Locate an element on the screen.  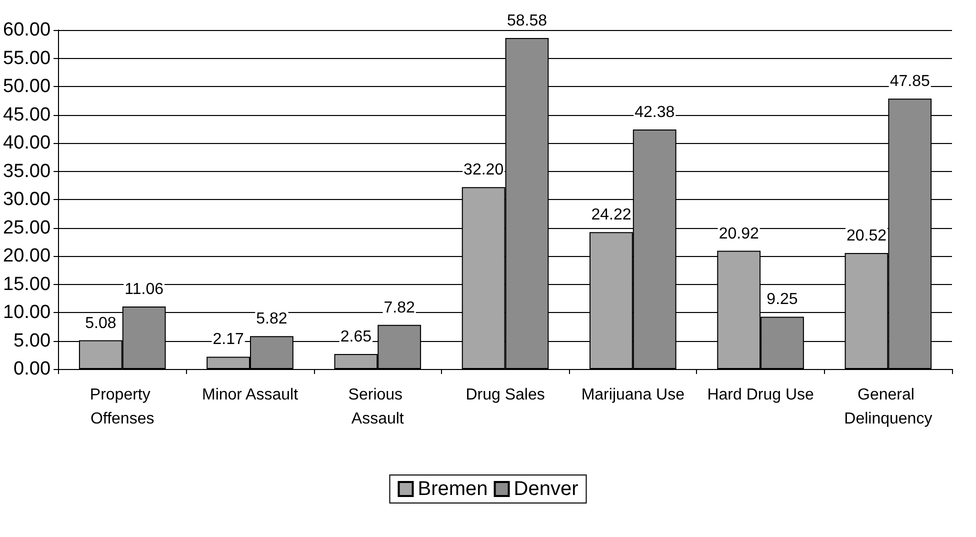
y-tick-label: 15.00 is located at coordinates (27, 284).